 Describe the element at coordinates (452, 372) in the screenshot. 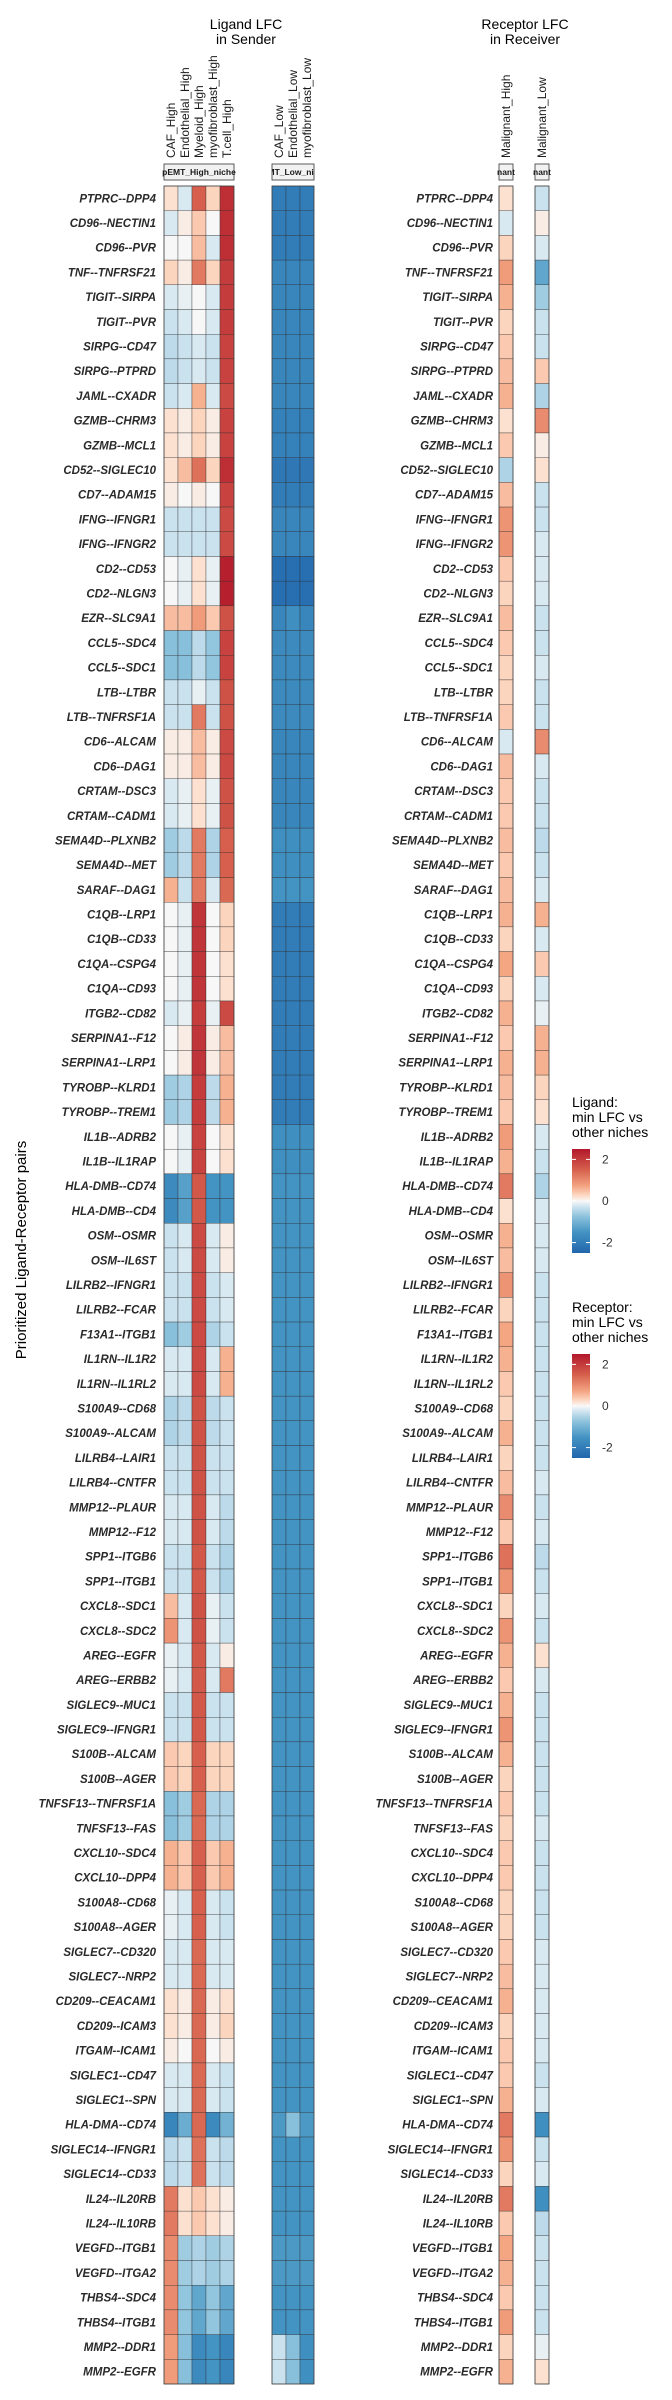

I see `row-label-receptor: SIRPG--PTPRD` at that location.